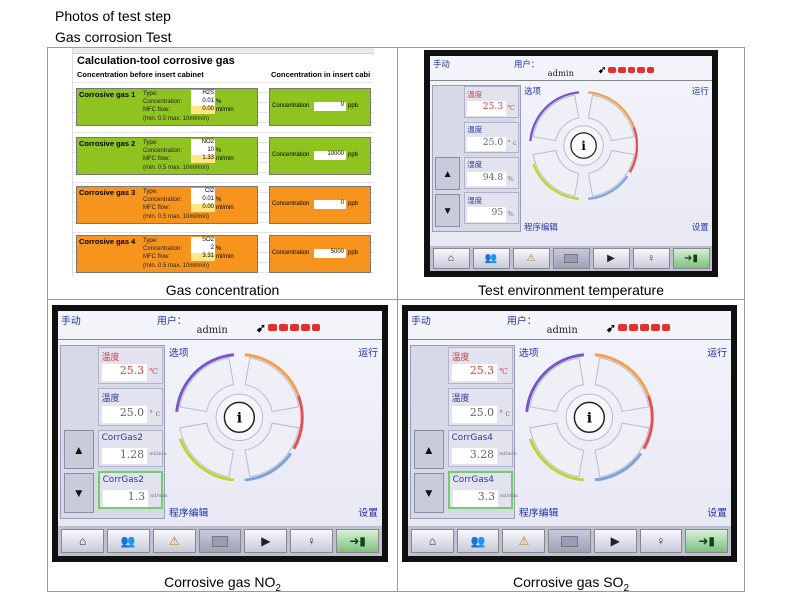  I want to click on field-value: 3.3, so click(475, 498).